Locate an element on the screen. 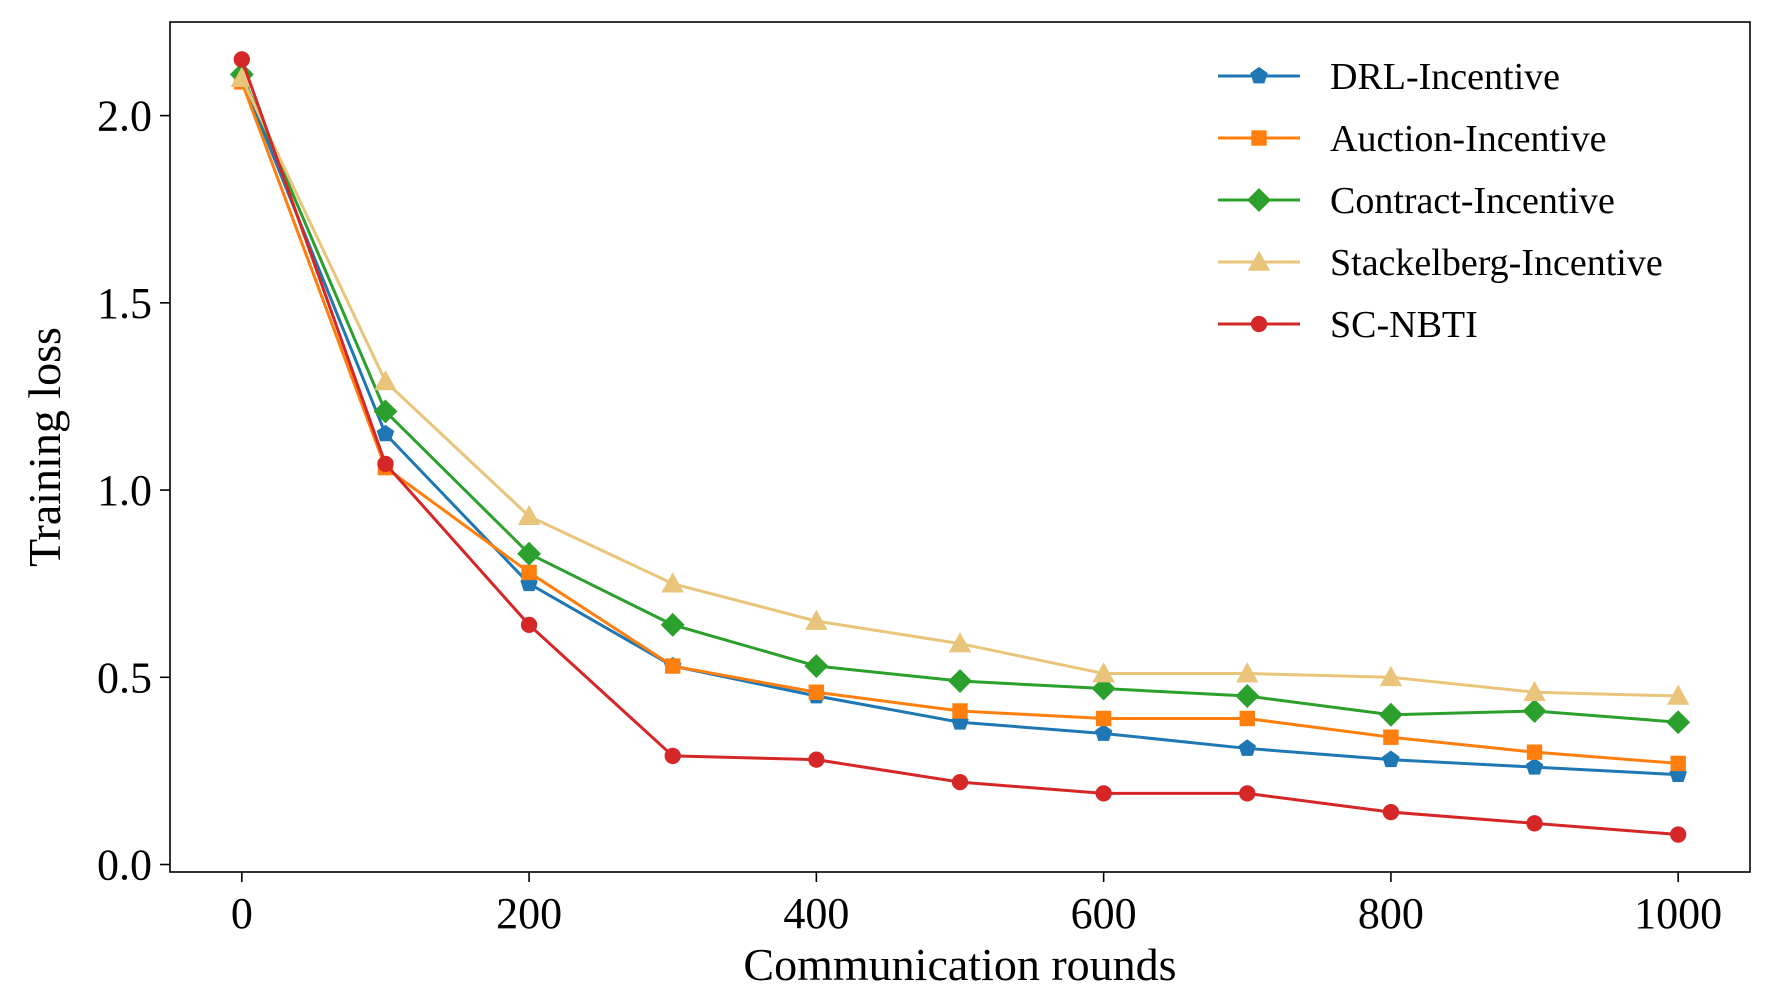 The image size is (1766, 998). x-tick-label: 200 is located at coordinates (529, 913).